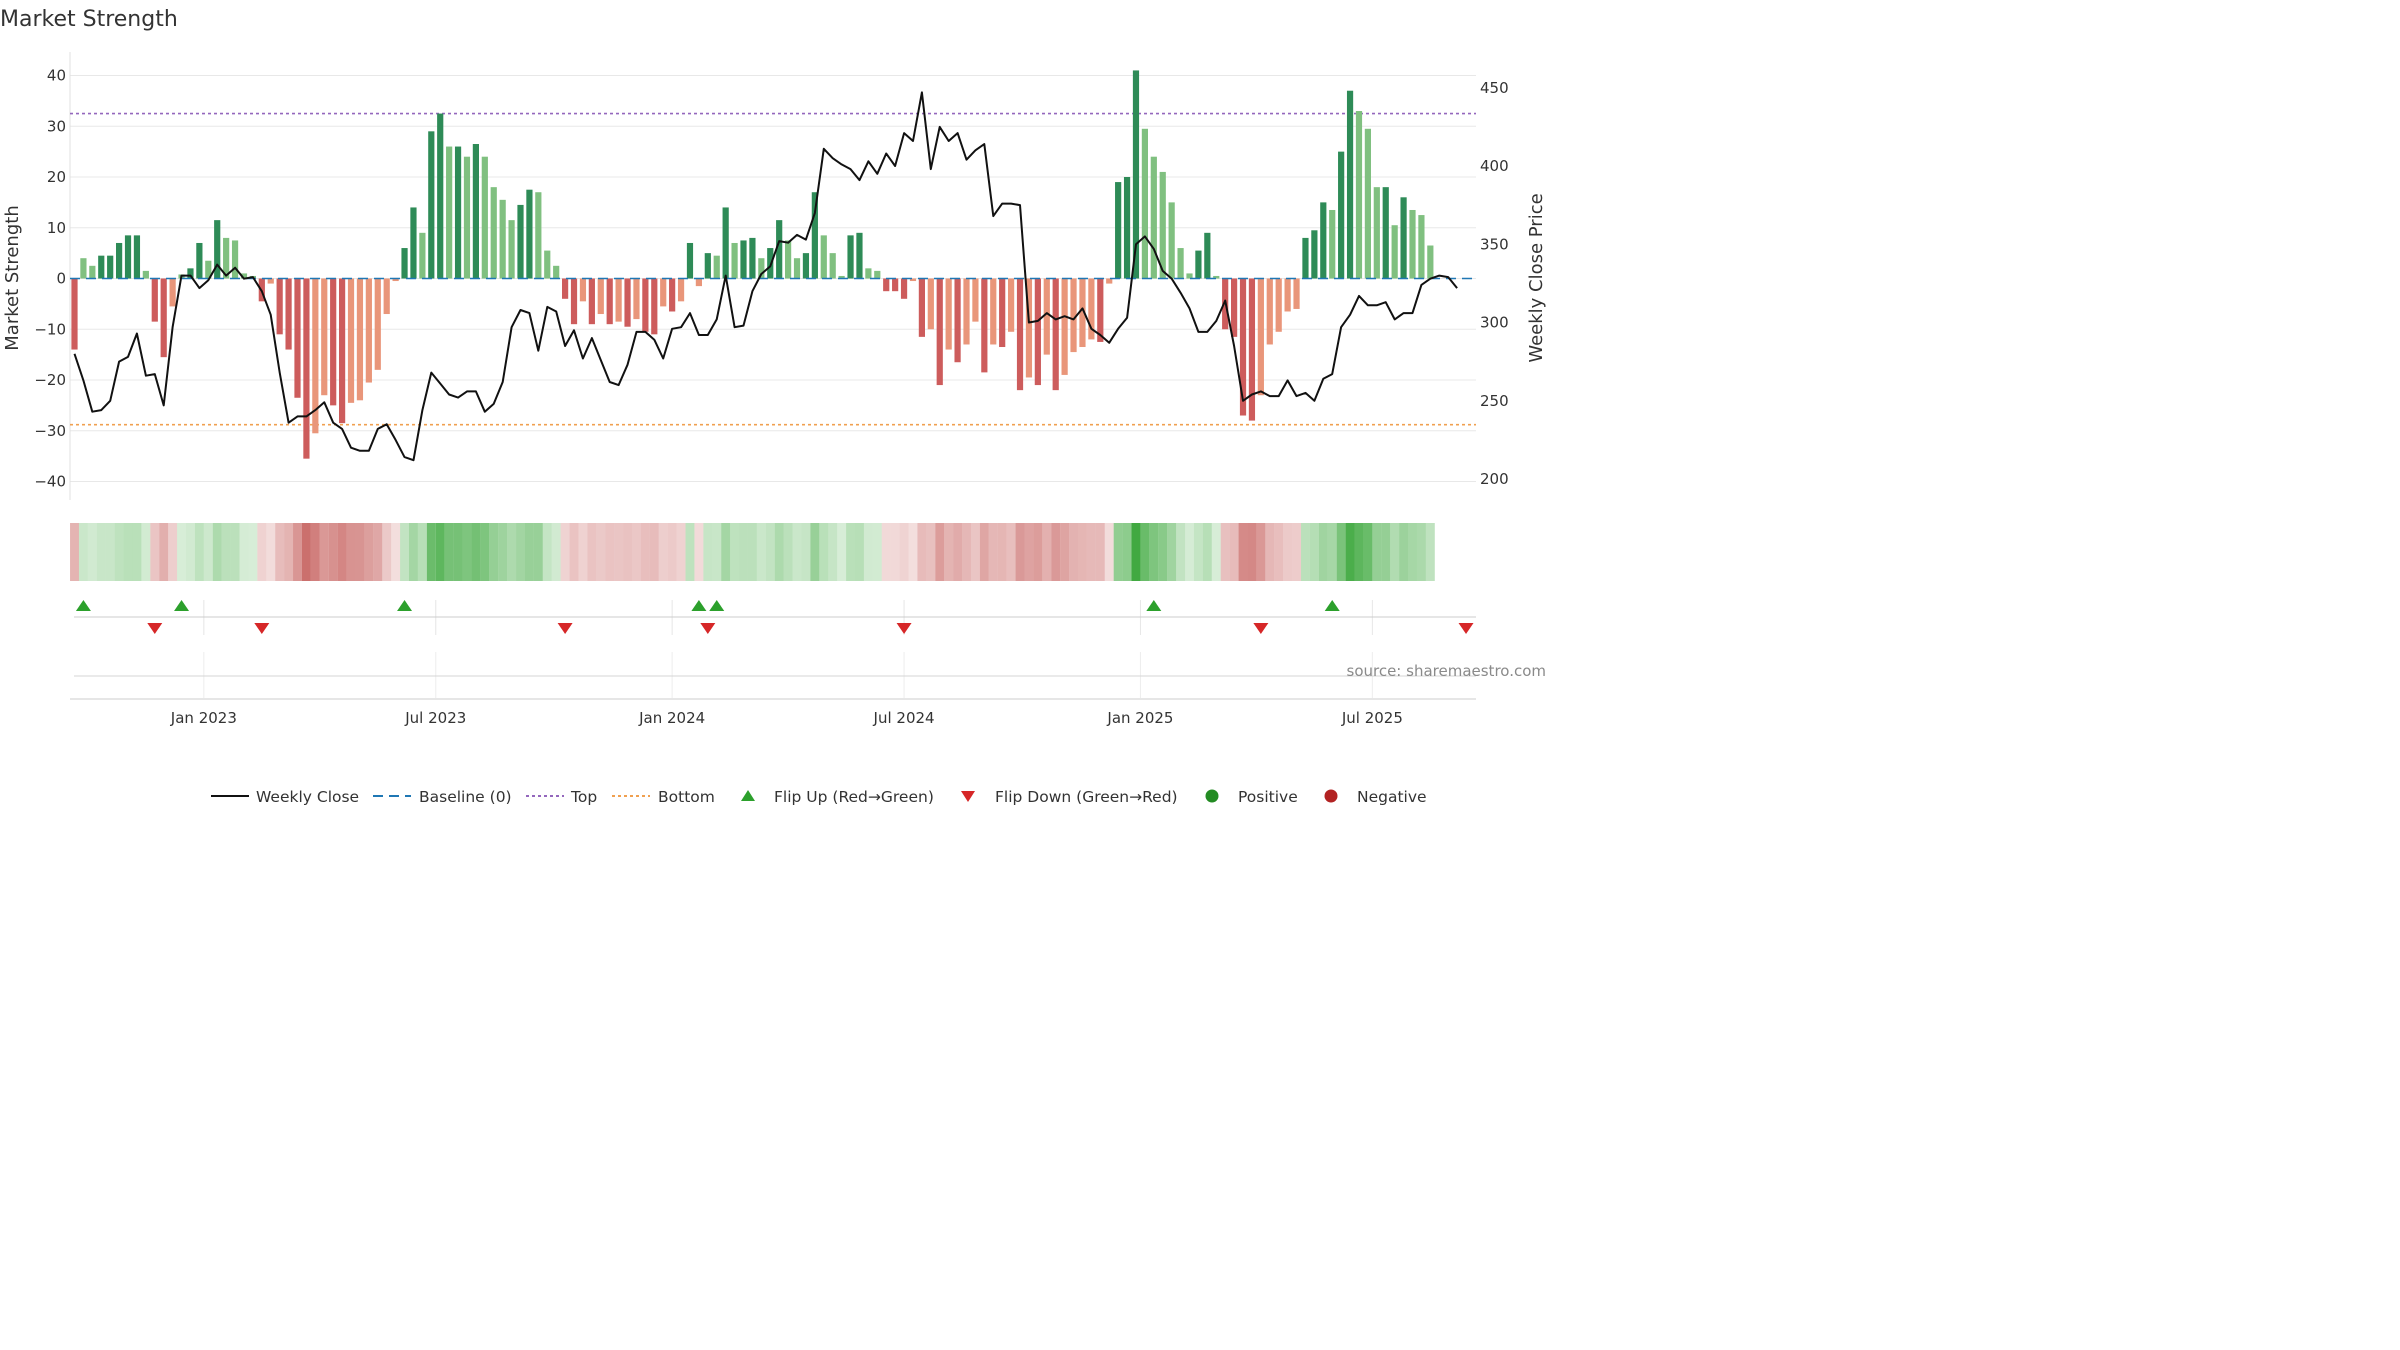 The width and height of the screenshot is (2400, 1350). Describe the element at coordinates (465, 797) in the screenshot. I see `legend-baseline: Baseline (0)` at that location.